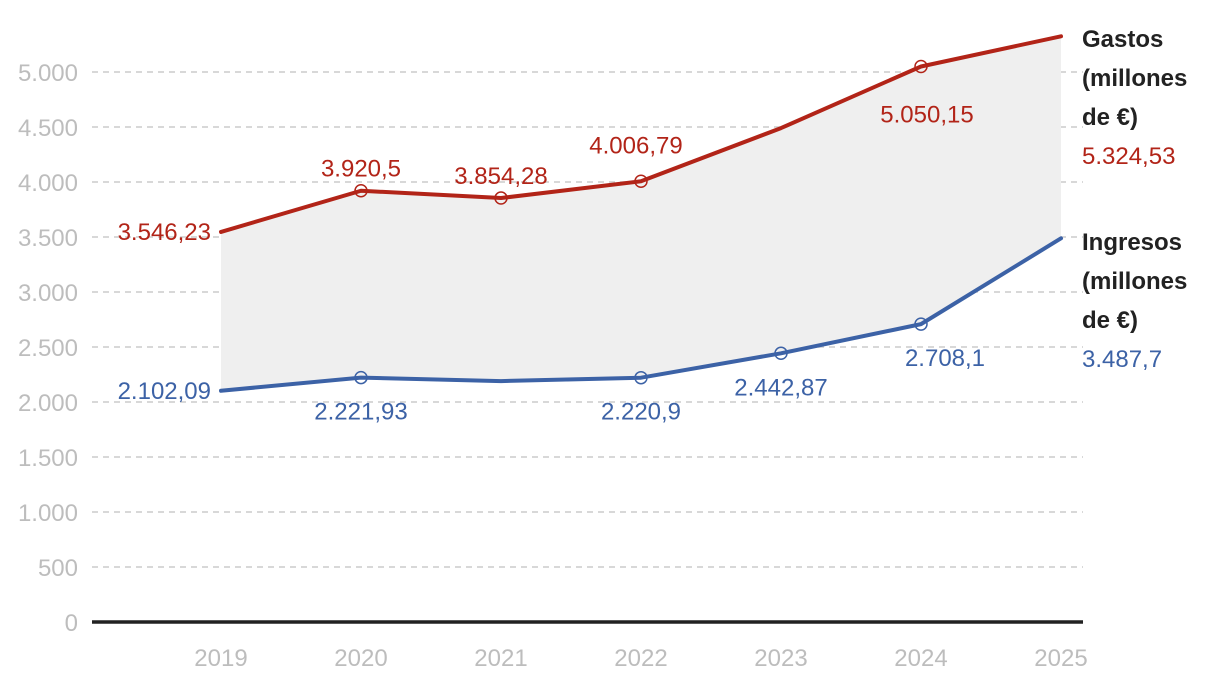 The height and width of the screenshot is (688, 1220). Describe the element at coordinates (48, 403) in the screenshot. I see `y-tick-label: 2.000` at that location.